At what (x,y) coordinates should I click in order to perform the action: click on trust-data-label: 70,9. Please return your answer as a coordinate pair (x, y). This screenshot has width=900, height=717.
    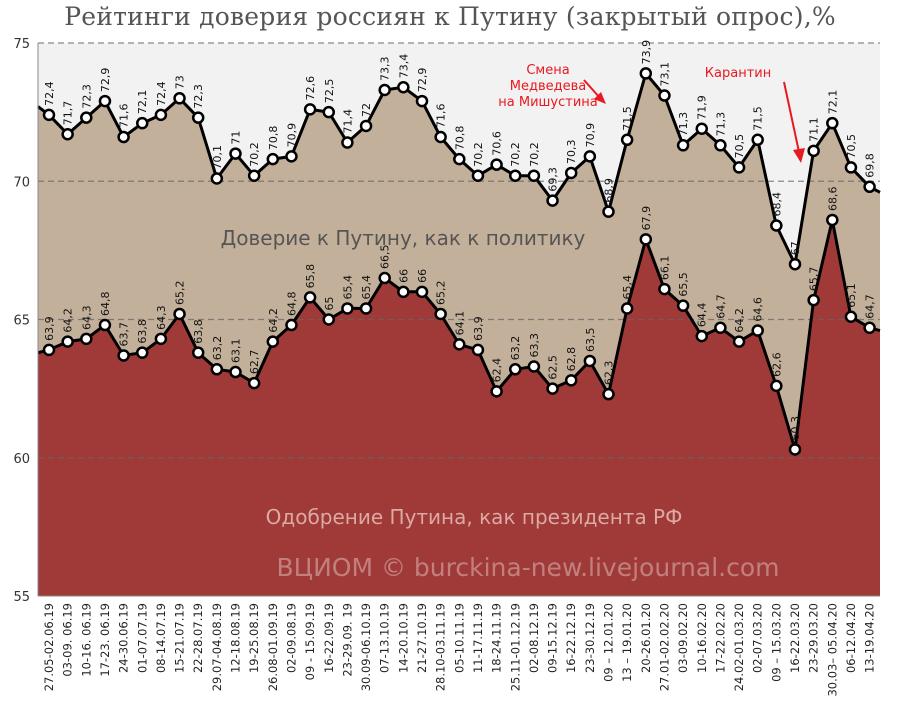
    Looking at the image, I should click on (291, 135).